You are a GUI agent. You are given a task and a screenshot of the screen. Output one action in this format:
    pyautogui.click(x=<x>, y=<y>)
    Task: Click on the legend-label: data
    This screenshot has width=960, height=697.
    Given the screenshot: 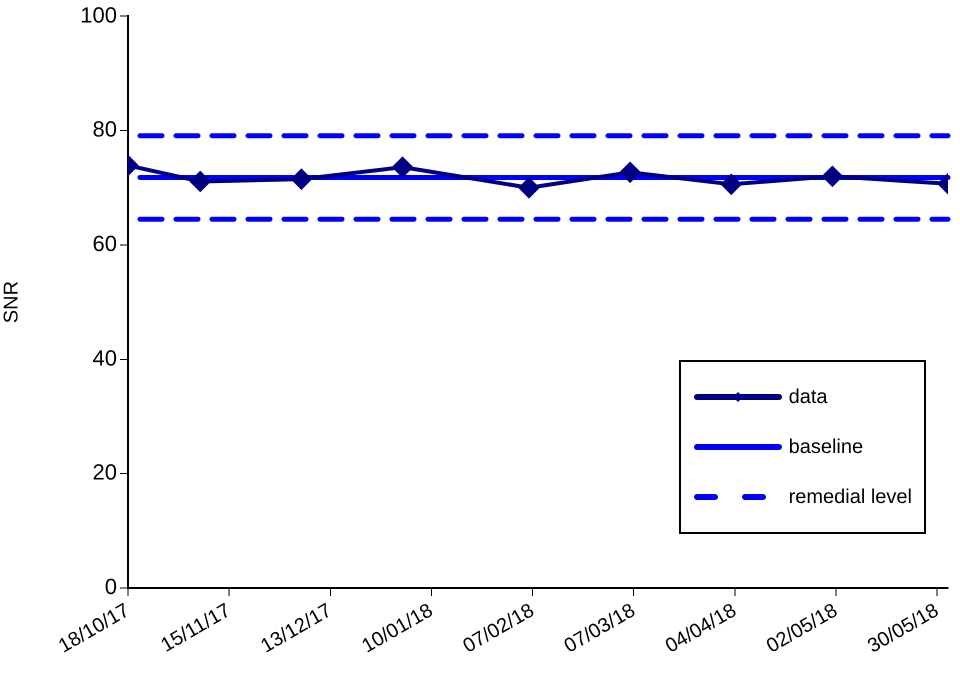 What is the action you would take?
    pyautogui.click(x=808, y=397)
    